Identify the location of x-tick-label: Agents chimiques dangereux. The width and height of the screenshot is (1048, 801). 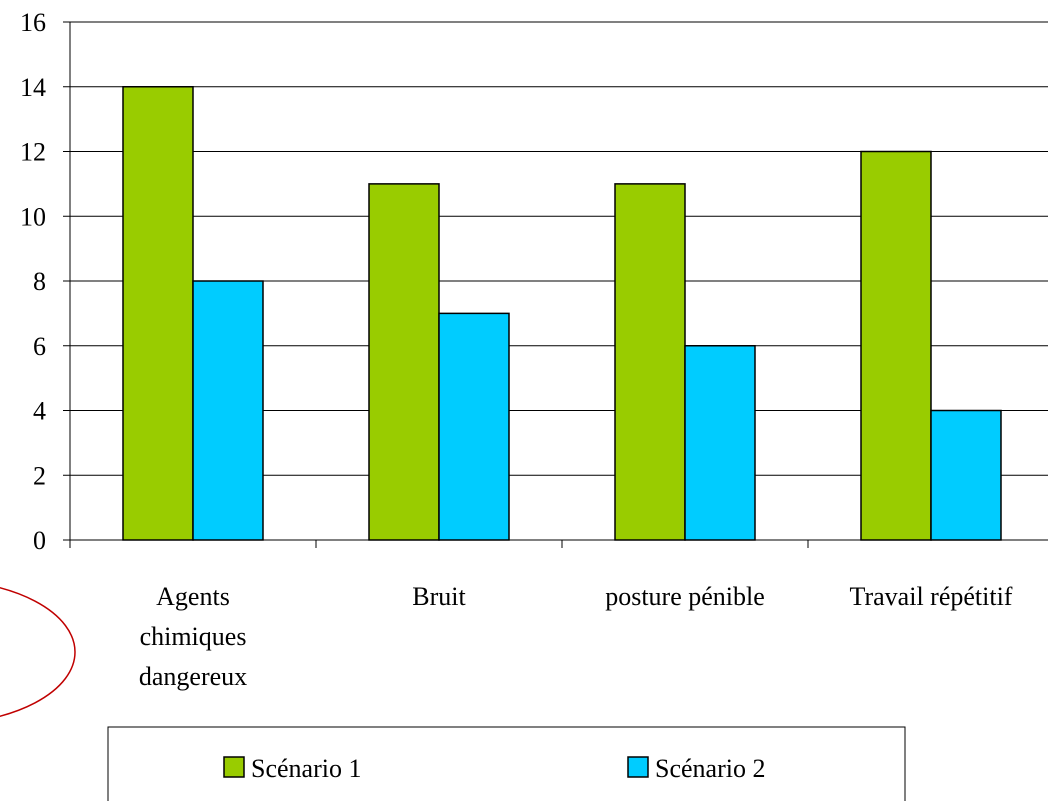
(193, 636).